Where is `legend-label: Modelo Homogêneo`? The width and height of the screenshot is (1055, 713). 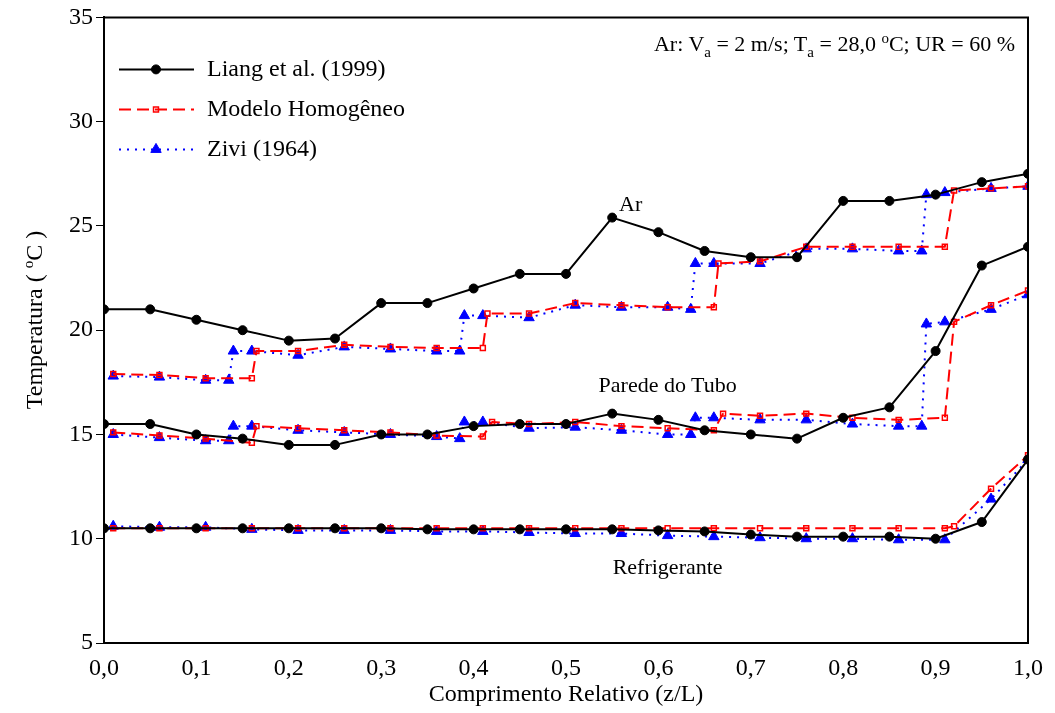 legend-label: Modelo Homogêneo is located at coordinates (306, 107).